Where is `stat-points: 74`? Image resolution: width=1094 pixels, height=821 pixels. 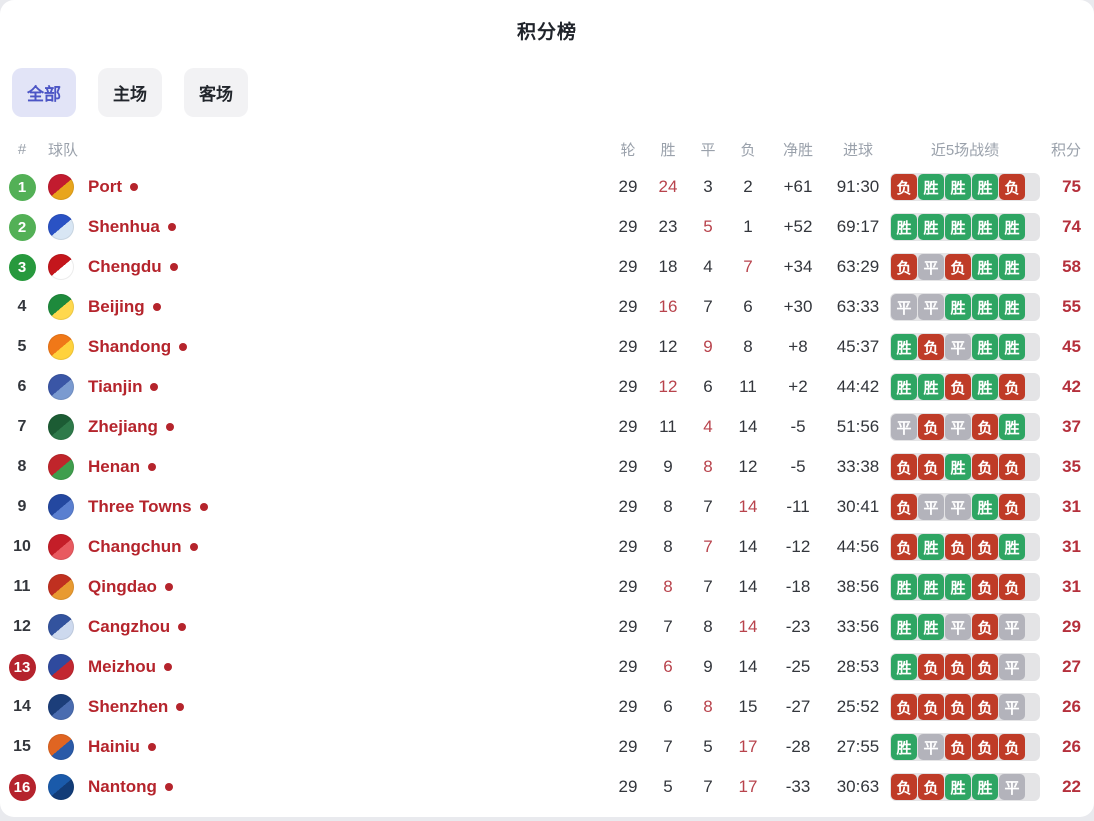
stat-points: 74 is located at coordinates (1071, 226).